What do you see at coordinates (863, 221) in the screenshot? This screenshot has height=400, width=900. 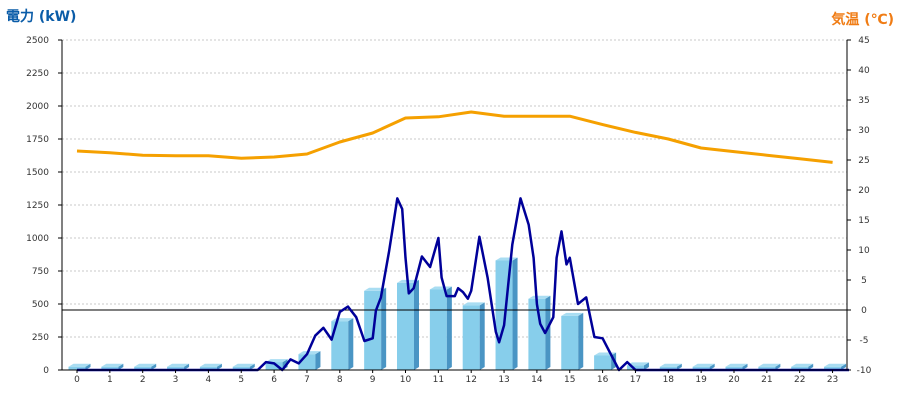 I see `right-tick-label: 15` at bounding box center [863, 221].